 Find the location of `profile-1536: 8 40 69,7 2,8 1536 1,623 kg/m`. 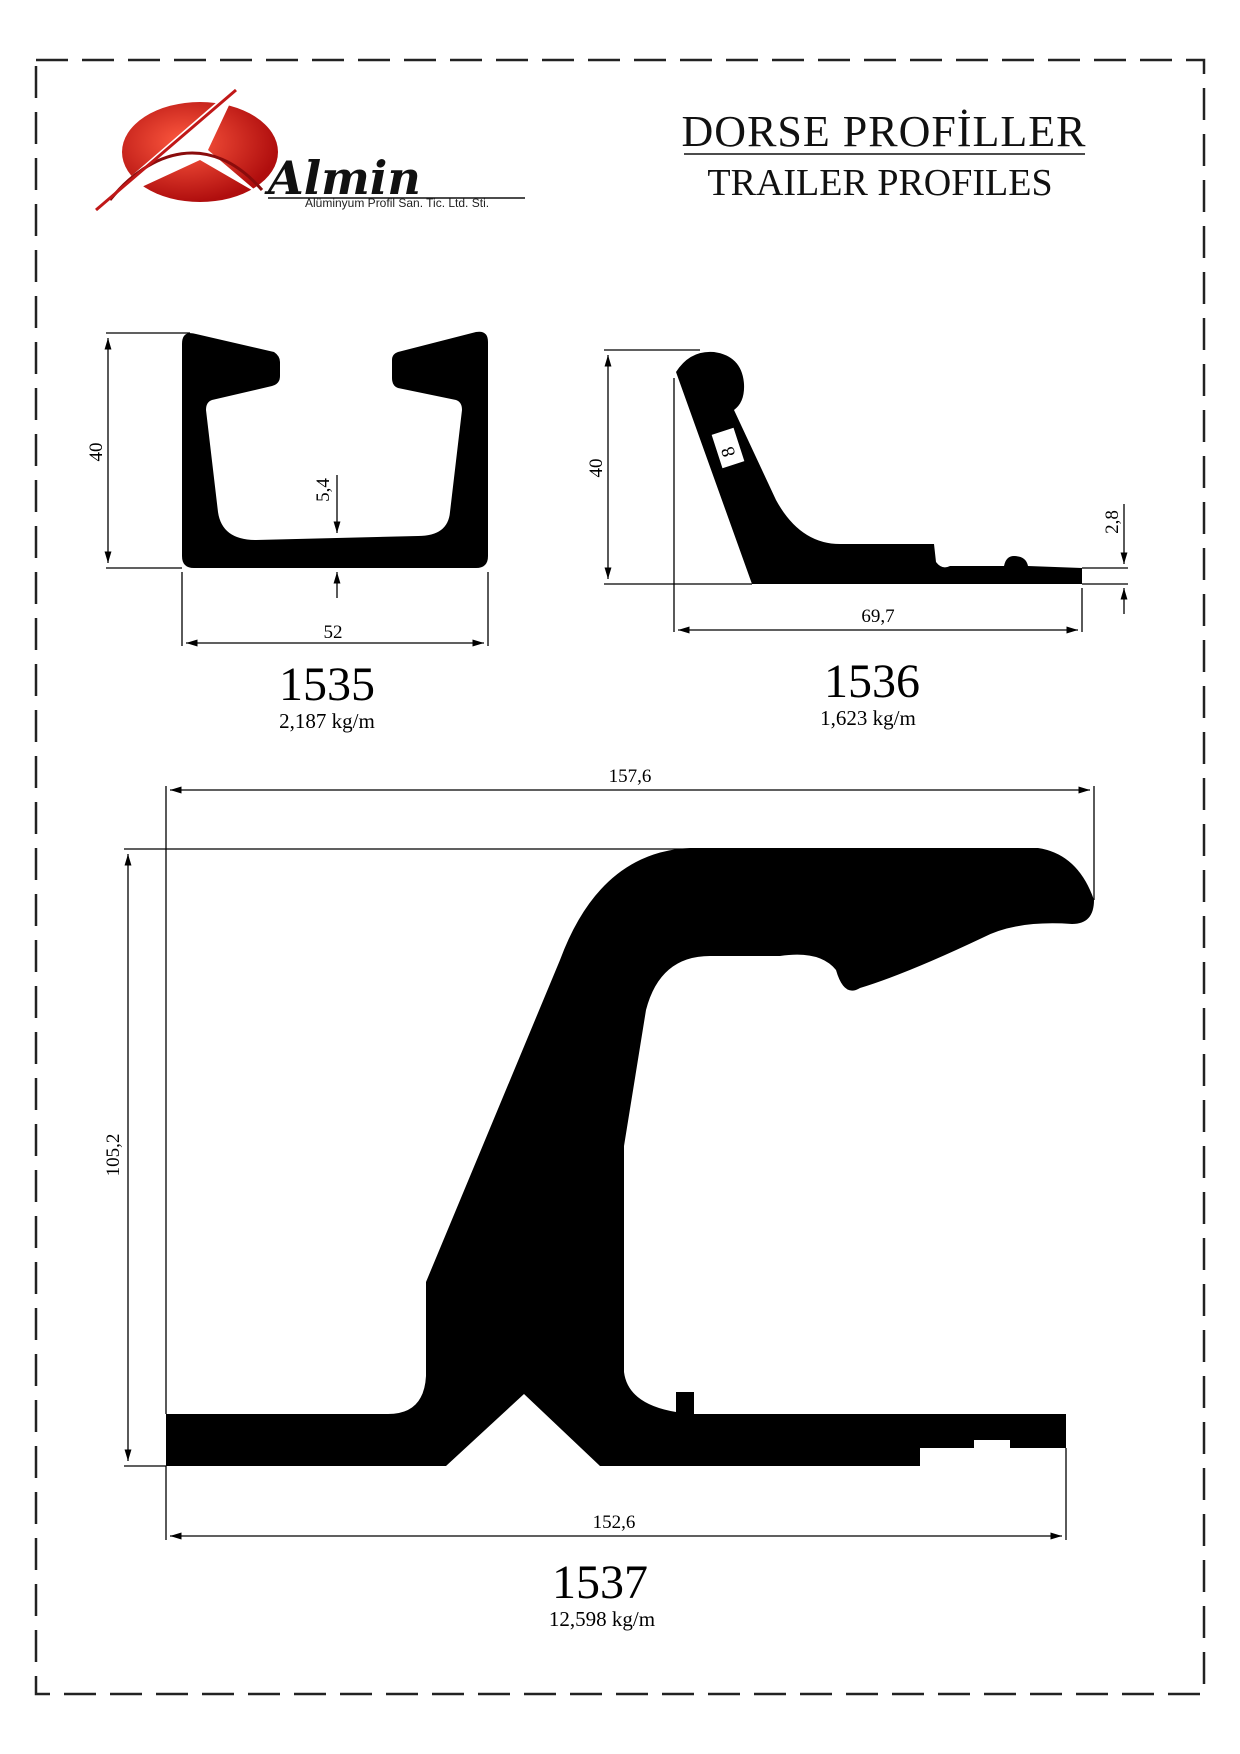

profile-1536: 8 40 69,7 2,8 1536 1,623 kg/m is located at coordinates (857, 539).